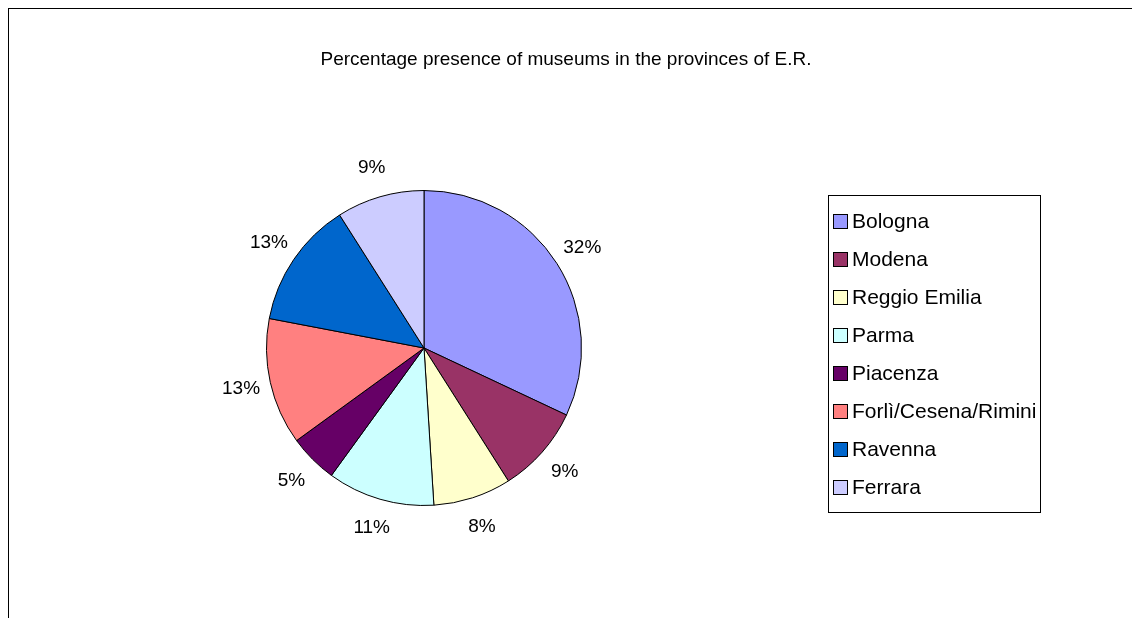 This screenshot has height=618, width=1132. I want to click on legend-label: Modena, so click(890, 259).